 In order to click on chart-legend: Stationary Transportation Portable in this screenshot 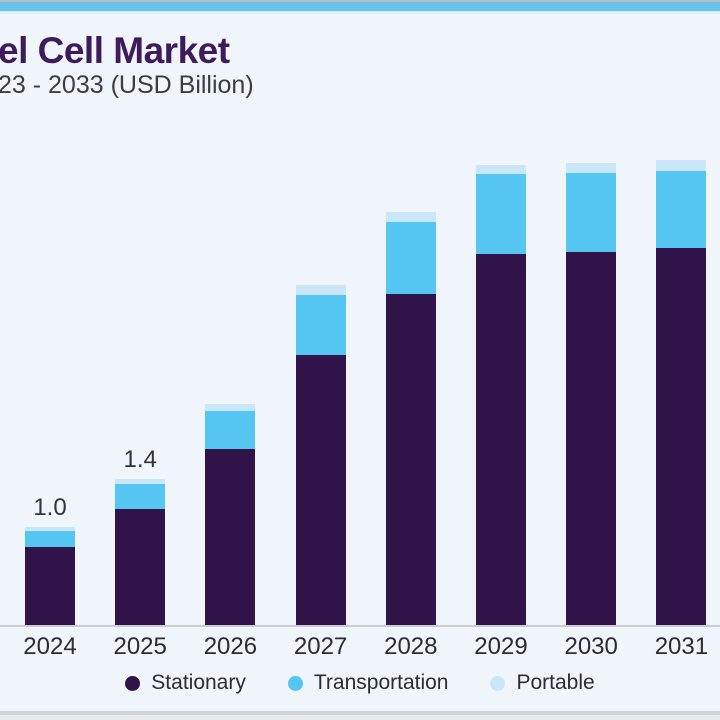, I will do `click(360, 683)`.